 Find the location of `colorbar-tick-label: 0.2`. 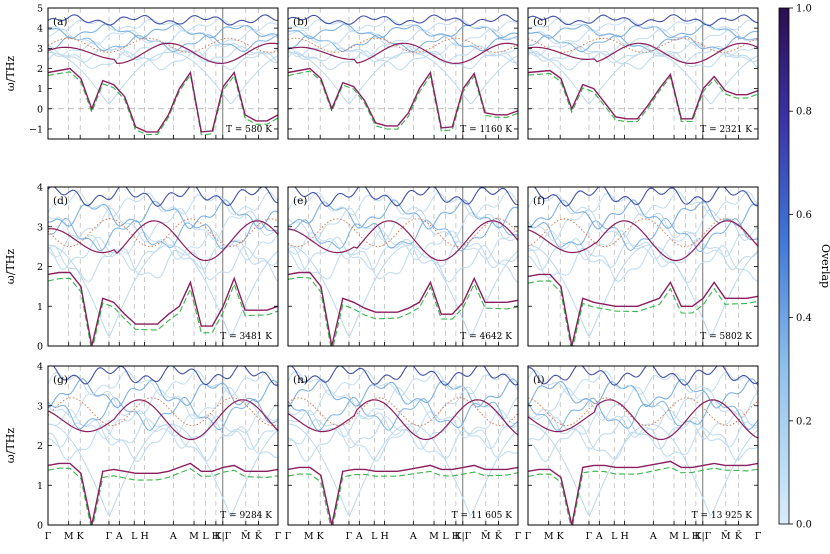

colorbar-tick-label: 0.2 is located at coordinates (804, 421).